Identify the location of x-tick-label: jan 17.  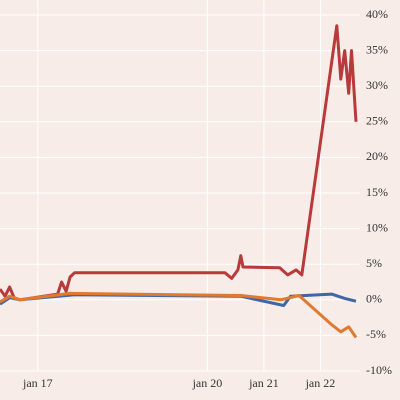
(37, 383).